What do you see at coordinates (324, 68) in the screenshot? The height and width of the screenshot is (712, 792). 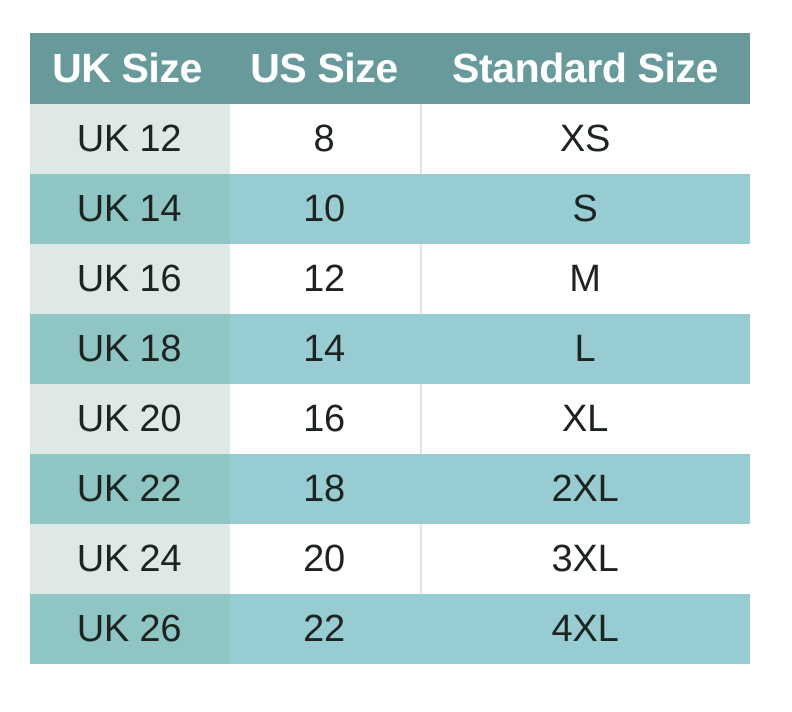 I see `column-header-us-size: US Size` at bounding box center [324, 68].